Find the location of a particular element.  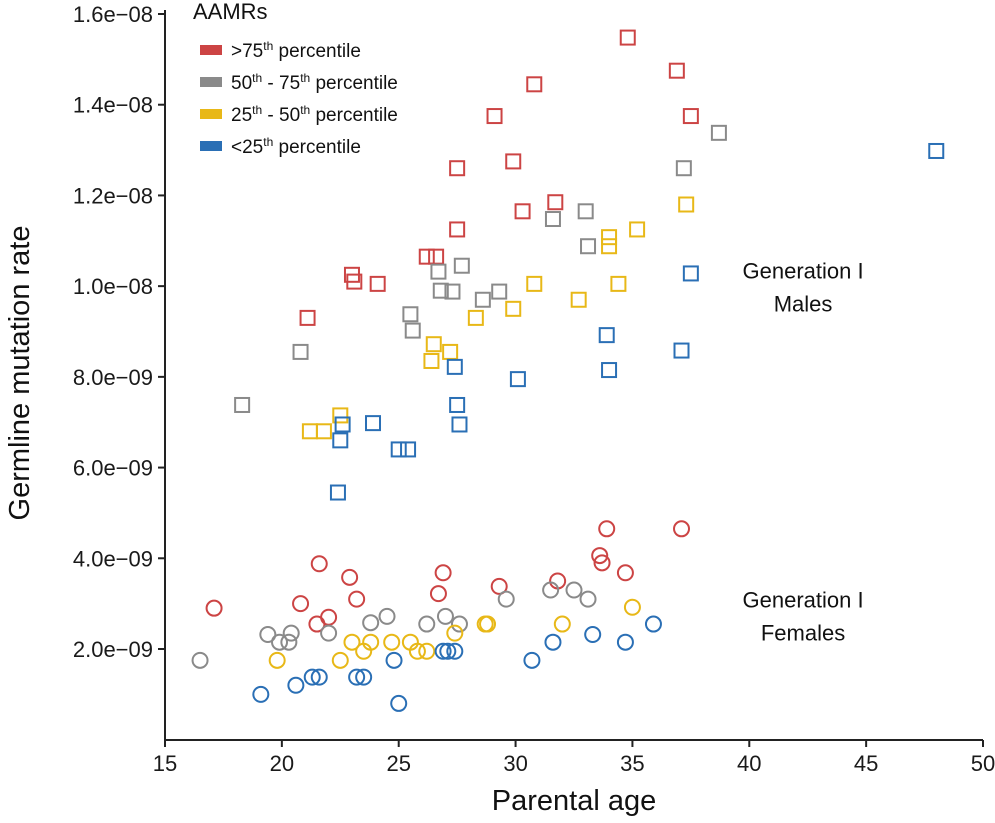

legend-text-part: percentile is located at coordinates (354, 83).